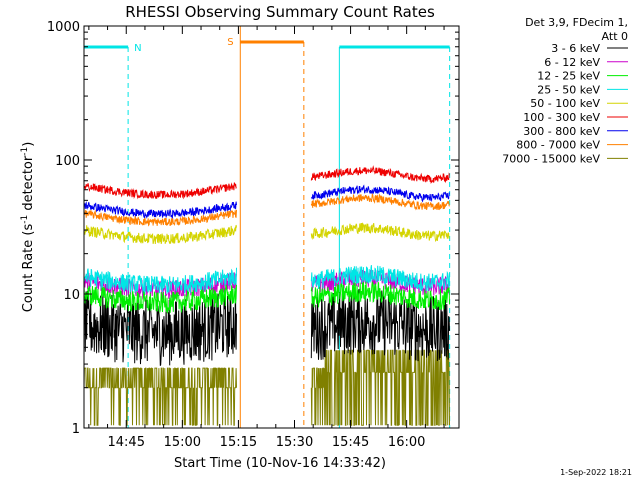 The height and width of the screenshot is (480, 640). Describe the element at coordinates (575, 48) in the screenshot. I see `legend-label: 3 - 6 keV` at that location.